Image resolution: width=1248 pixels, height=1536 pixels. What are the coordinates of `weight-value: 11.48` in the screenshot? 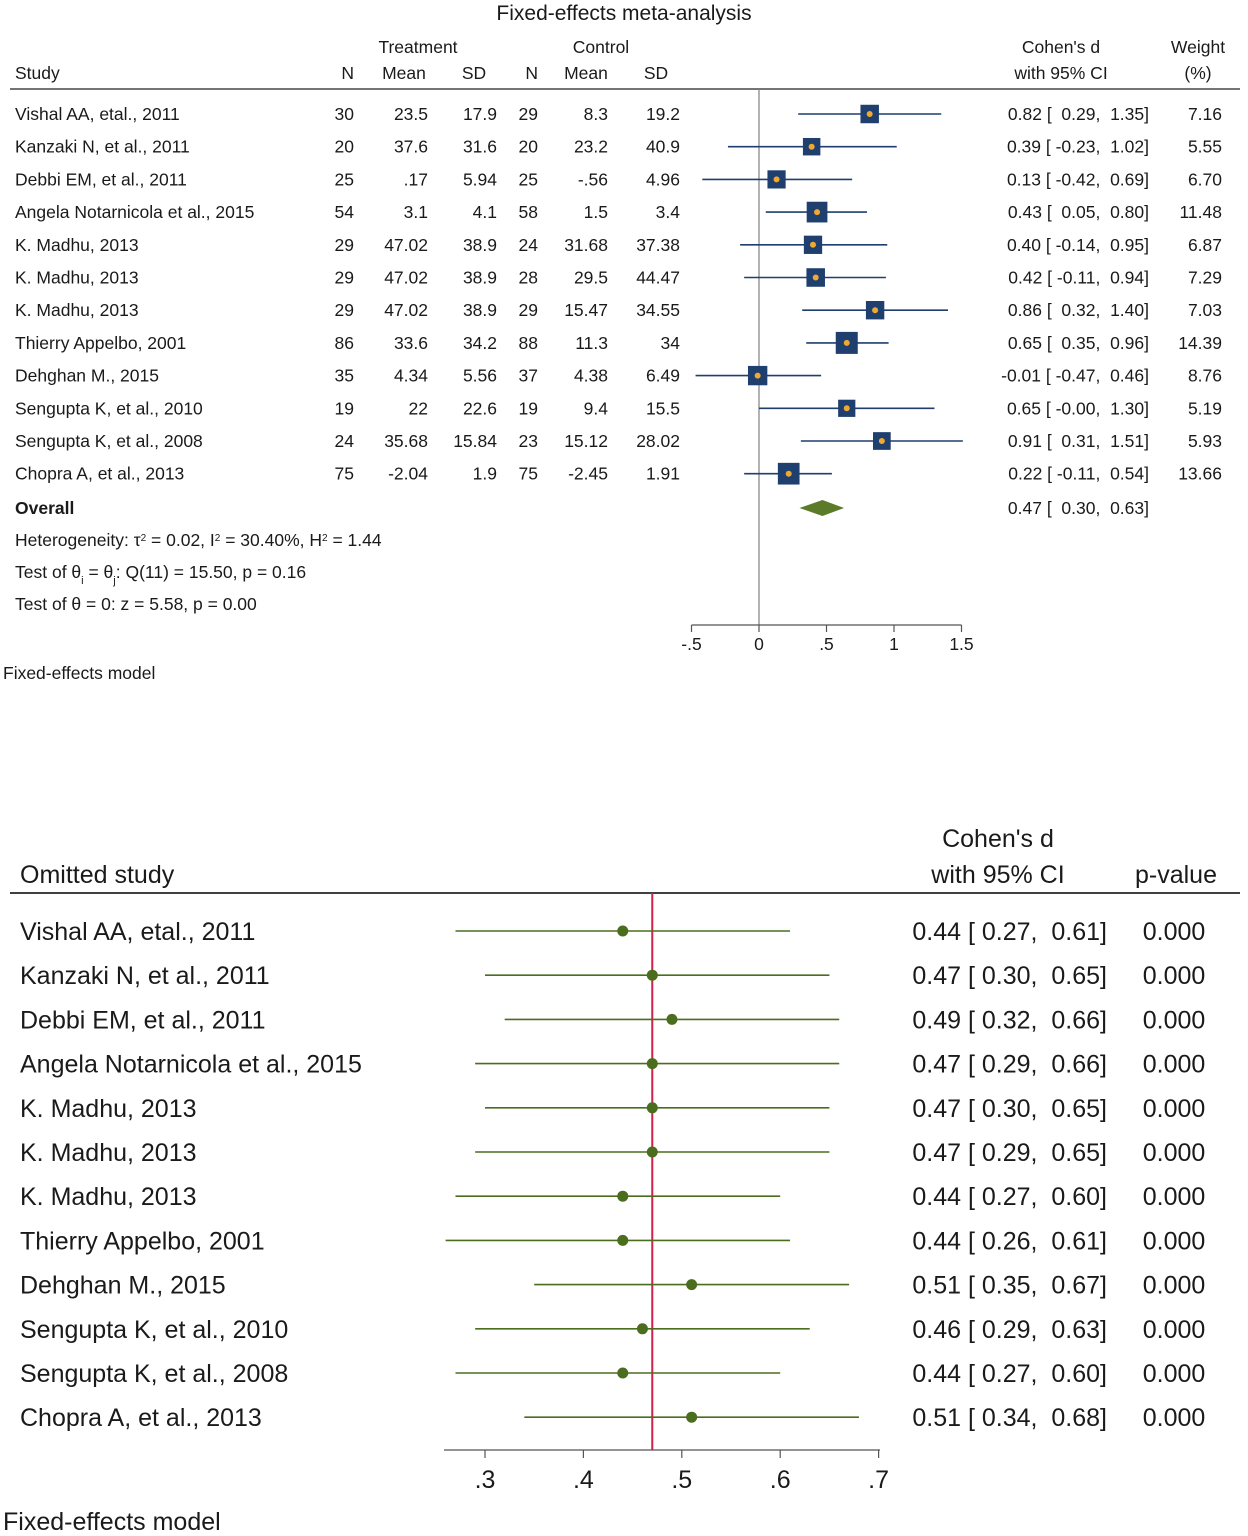 It's located at (1201, 212).